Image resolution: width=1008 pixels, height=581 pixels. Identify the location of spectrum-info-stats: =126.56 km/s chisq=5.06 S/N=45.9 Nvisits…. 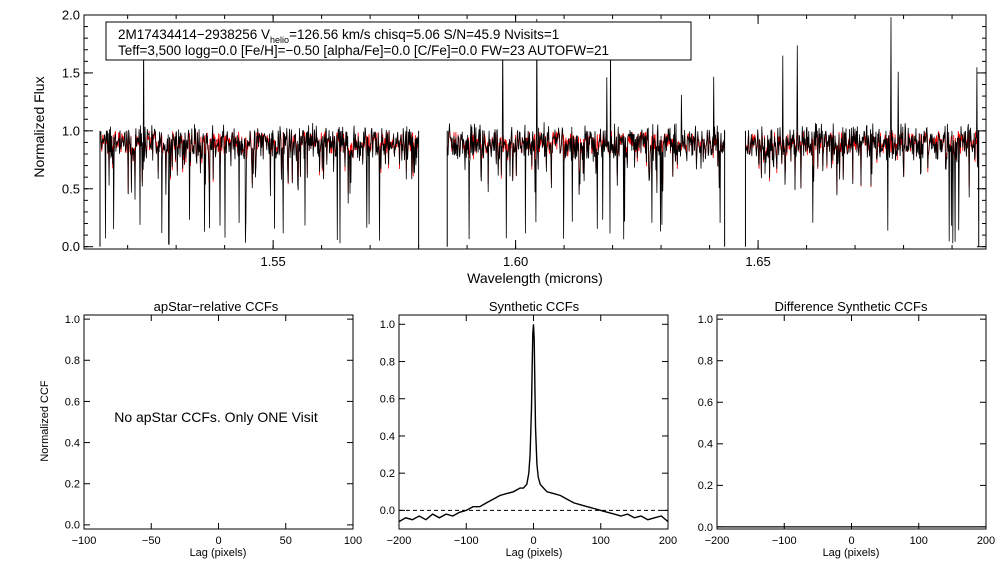
(424, 34).